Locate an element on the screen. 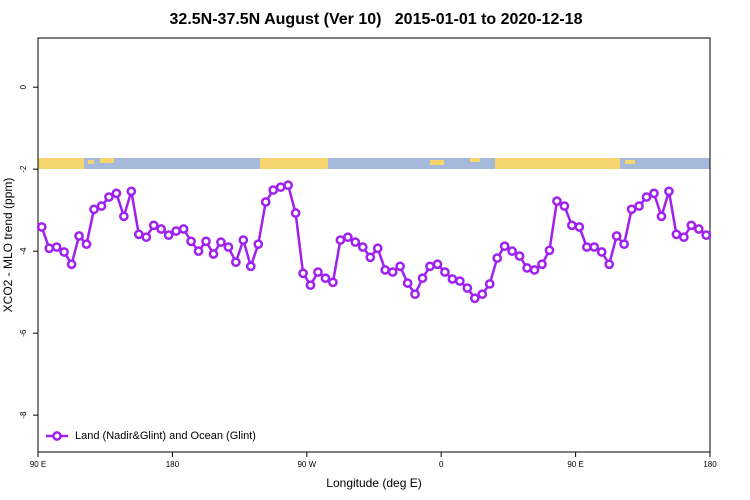 This screenshot has height=500, width=750. x-tick-label: 180 is located at coordinates (710, 464).